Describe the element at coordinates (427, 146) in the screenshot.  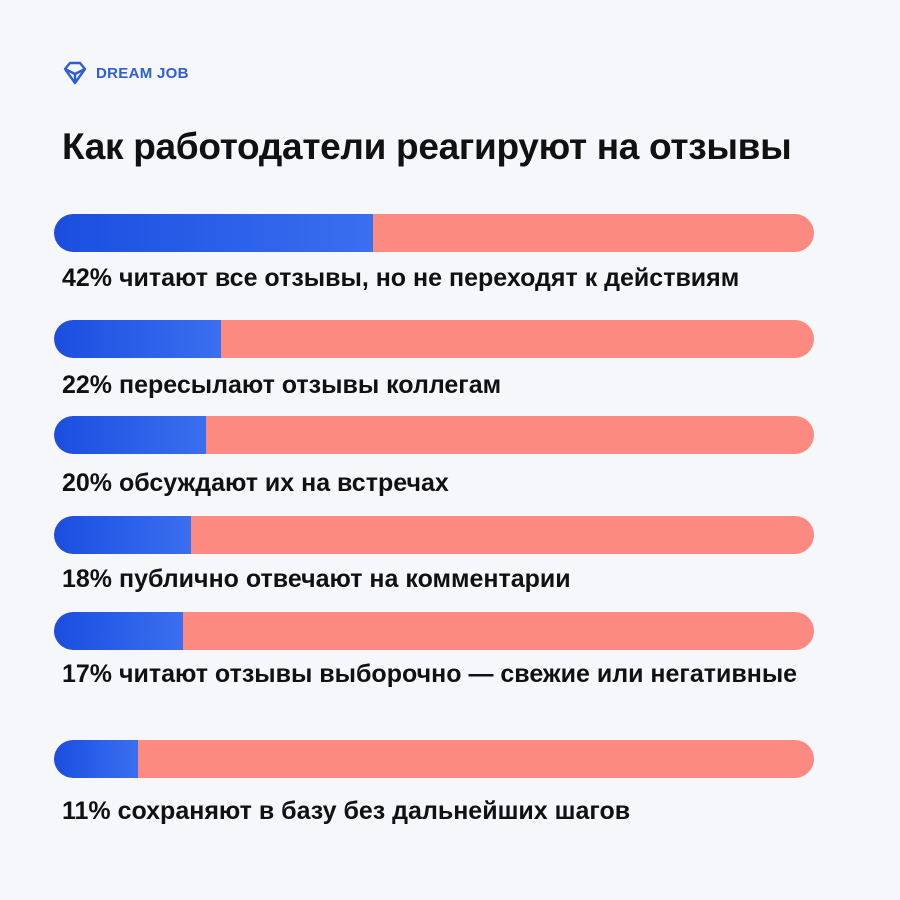
I see `chart-title: Как работодатели реагируют на отзывы` at that location.